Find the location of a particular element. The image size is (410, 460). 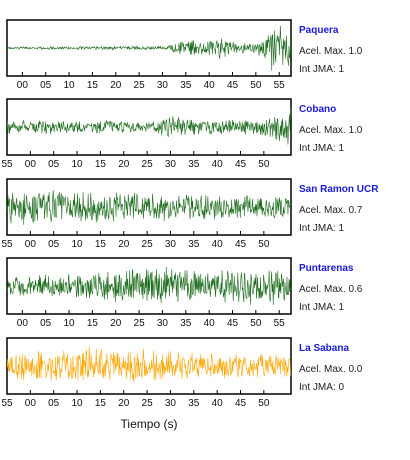

station-name: La Sabana is located at coordinates (324, 348).